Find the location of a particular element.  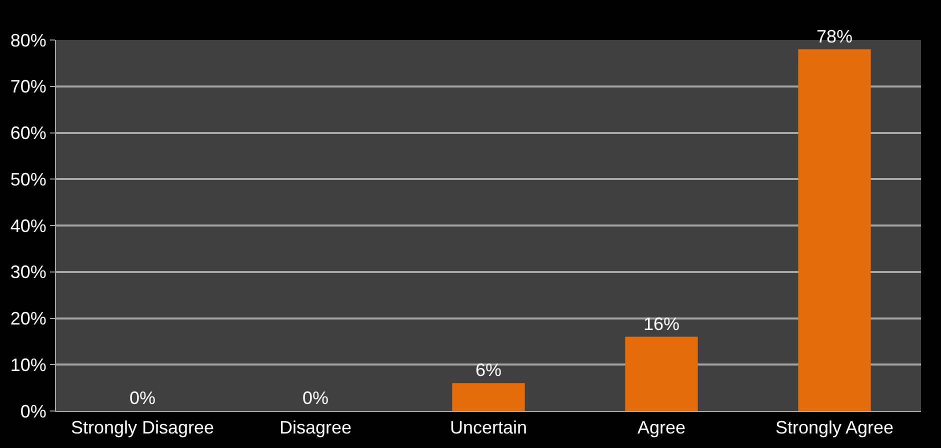

y-tick-label: 30% is located at coordinates (28, 272).